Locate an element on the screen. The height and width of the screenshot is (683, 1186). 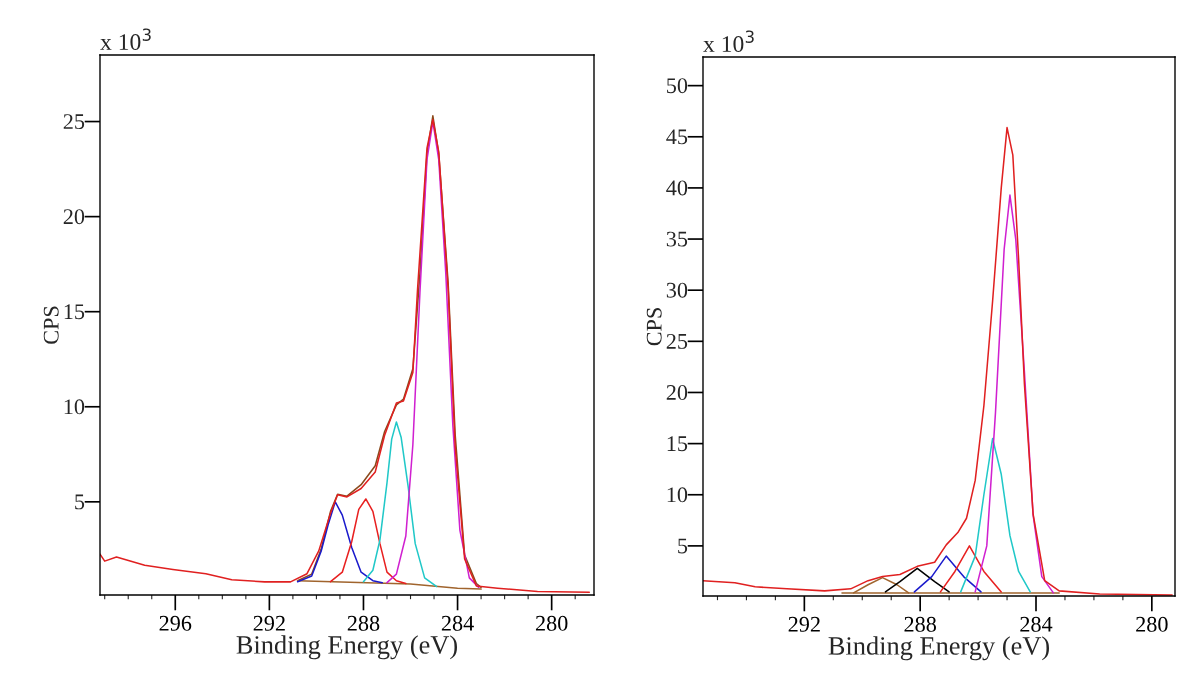
y-tick-label: 50 is located at coordinates (677, 86).